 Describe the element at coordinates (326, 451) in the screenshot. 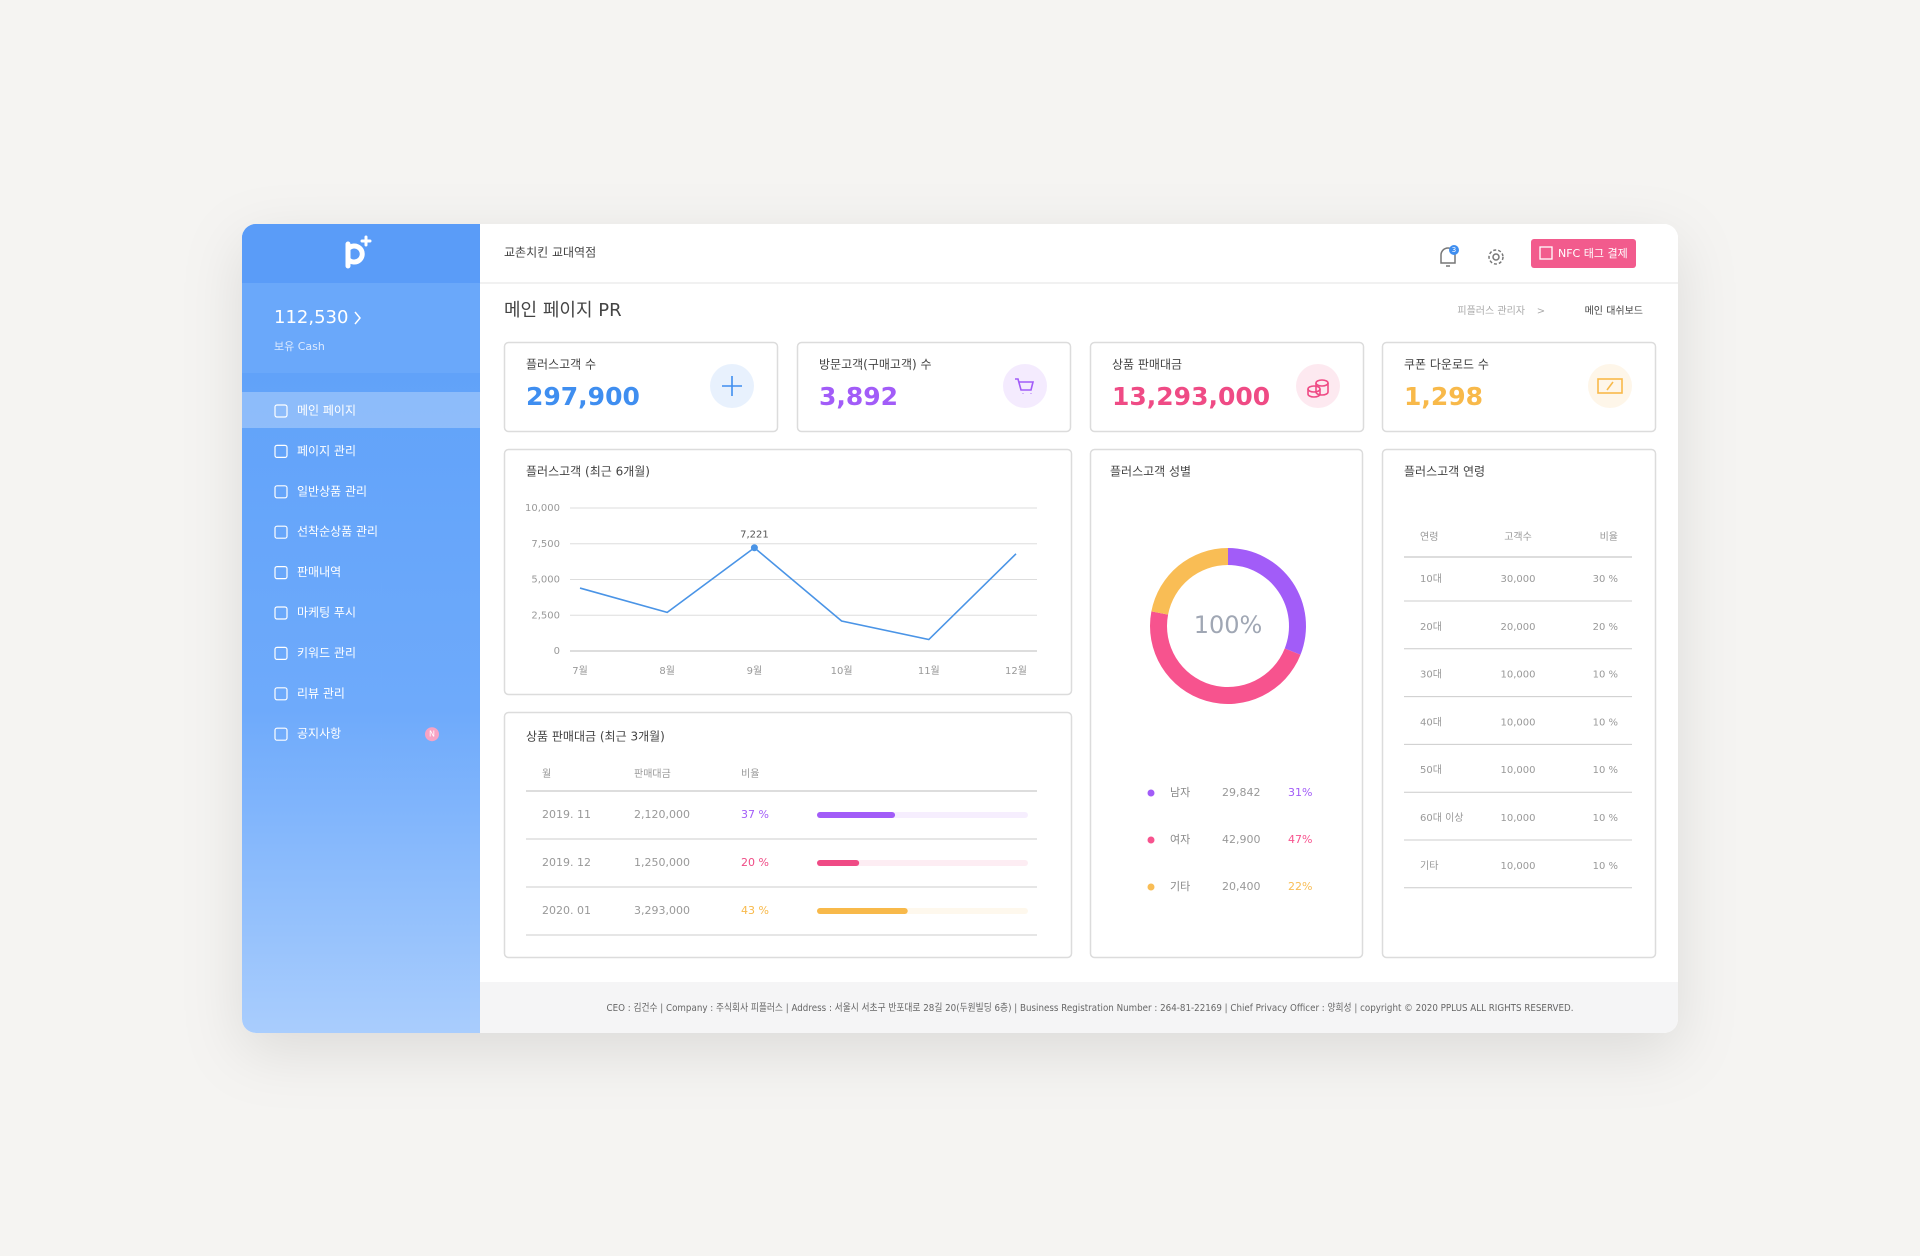

I see `menu-item: 페이지 관리` at that location.